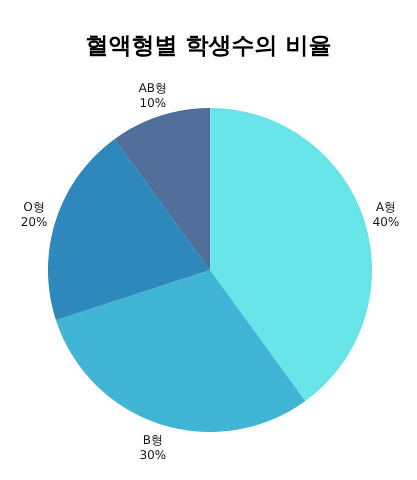 The width and height of the screenshot is (417, 480). What do you see at coordinates (152, 455) in the screenshot?
I see `data-label: 30%` at bounding box center [152, 455].